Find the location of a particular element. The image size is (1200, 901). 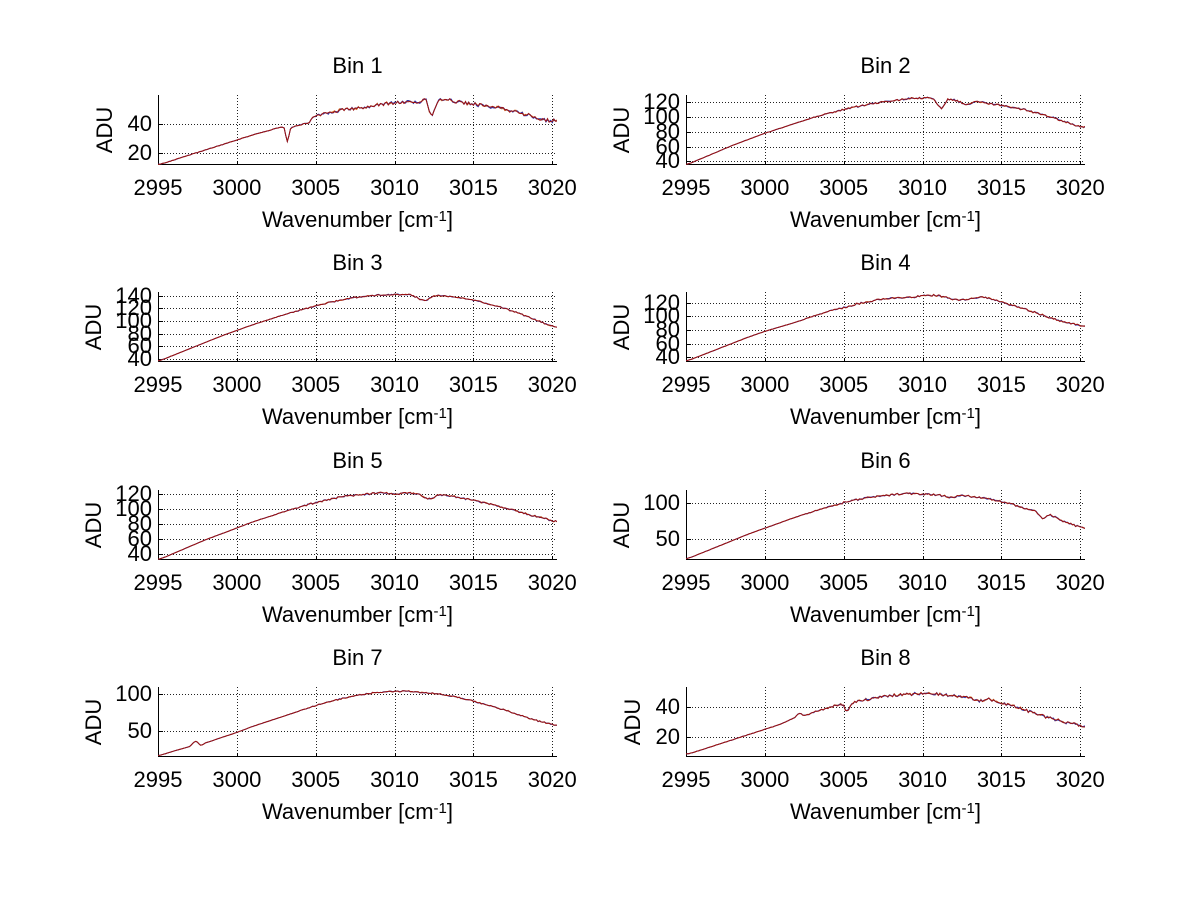

plot-title: Bin 6 is located at coordinates (885, 460).